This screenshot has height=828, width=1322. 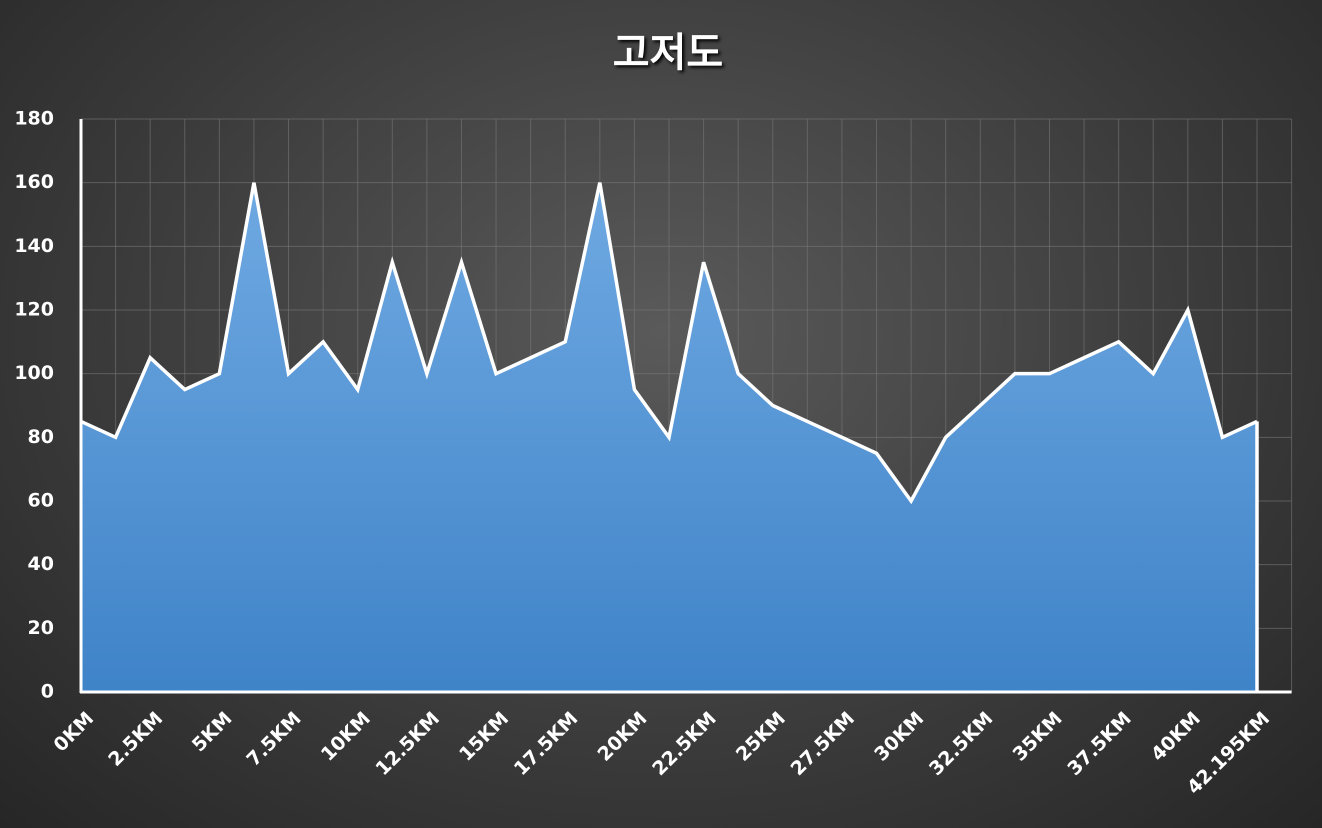 I want to click on x-tick-label: 7.5KM, so click(x=274, y=739).